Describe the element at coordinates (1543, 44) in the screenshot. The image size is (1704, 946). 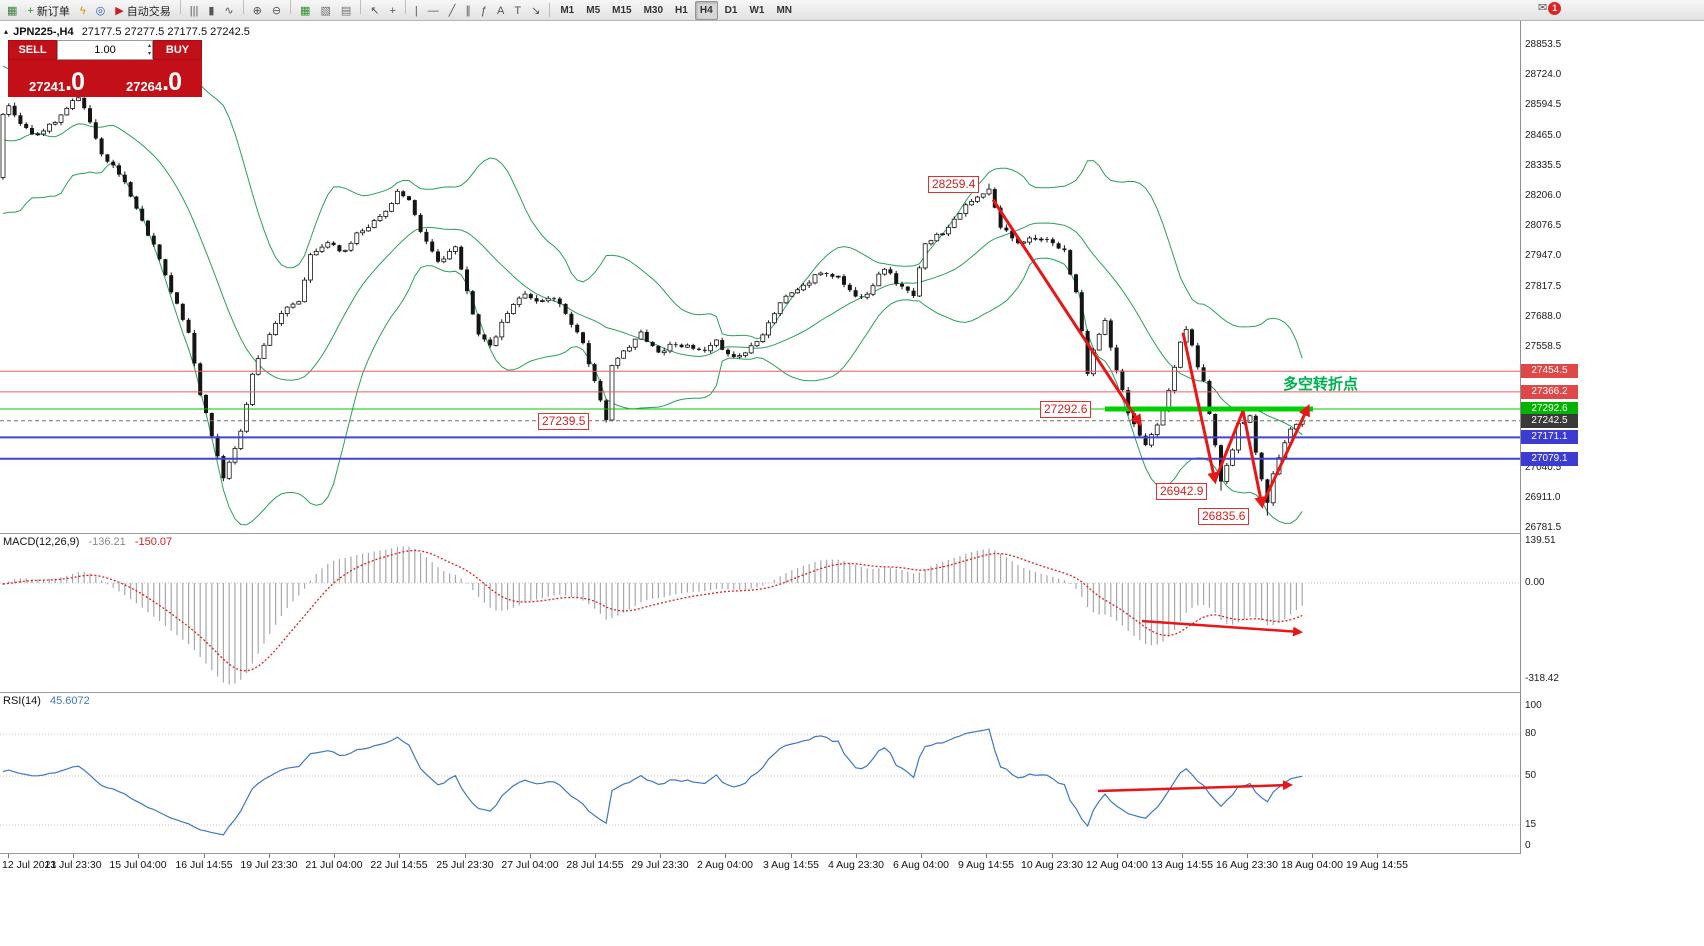
I see `price-scale-tick: 28853.5` at that location.